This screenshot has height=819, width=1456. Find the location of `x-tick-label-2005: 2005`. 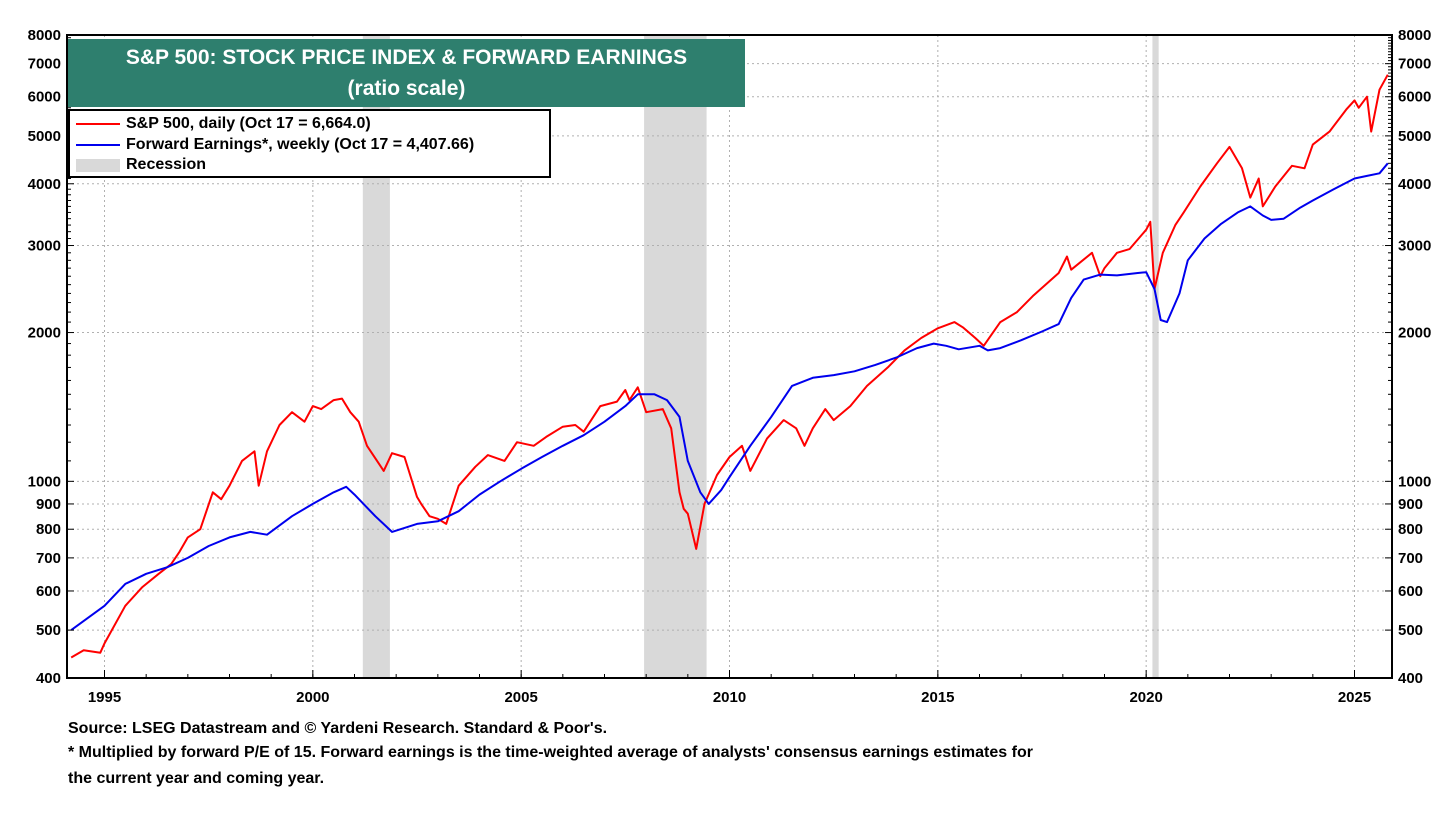

x-tick-label-2005: 2005 is located at coordinates (520, 697).